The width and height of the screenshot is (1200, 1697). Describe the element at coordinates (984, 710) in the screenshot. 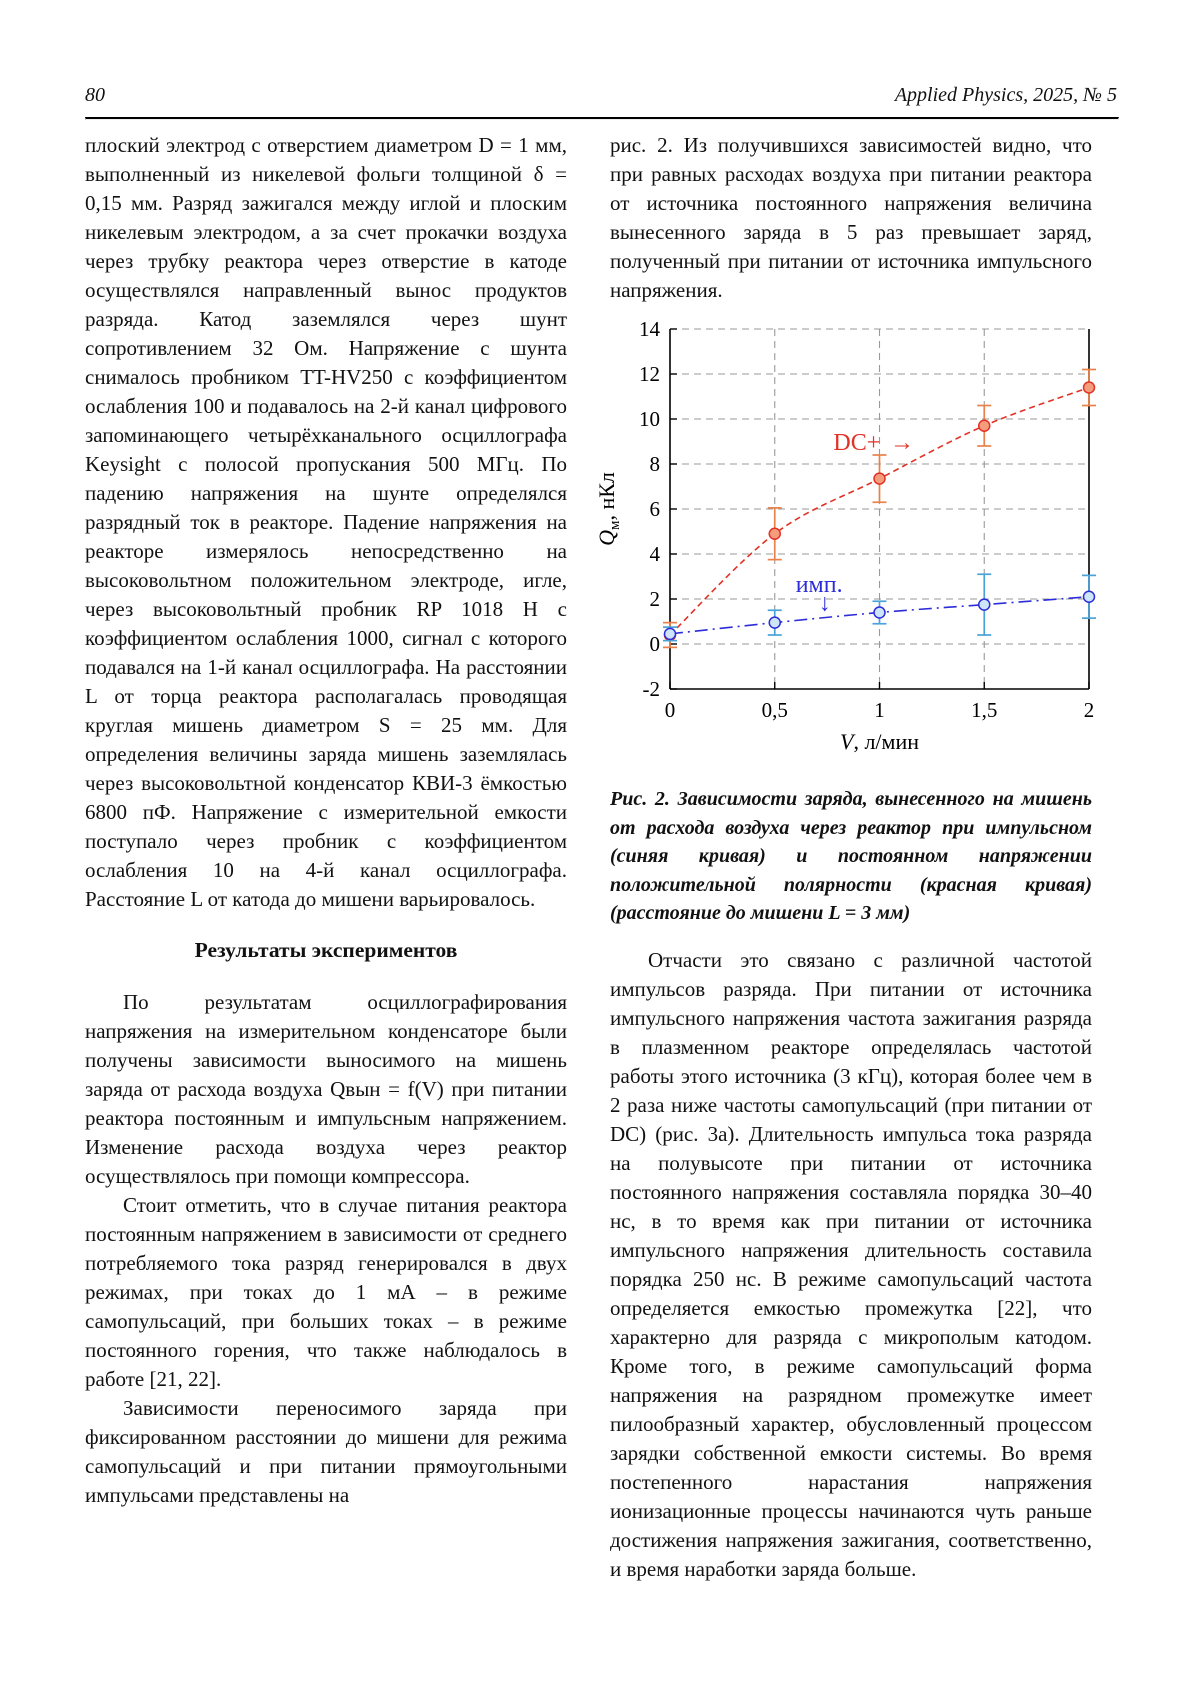

I see `svg-text: 1,5` at that location.